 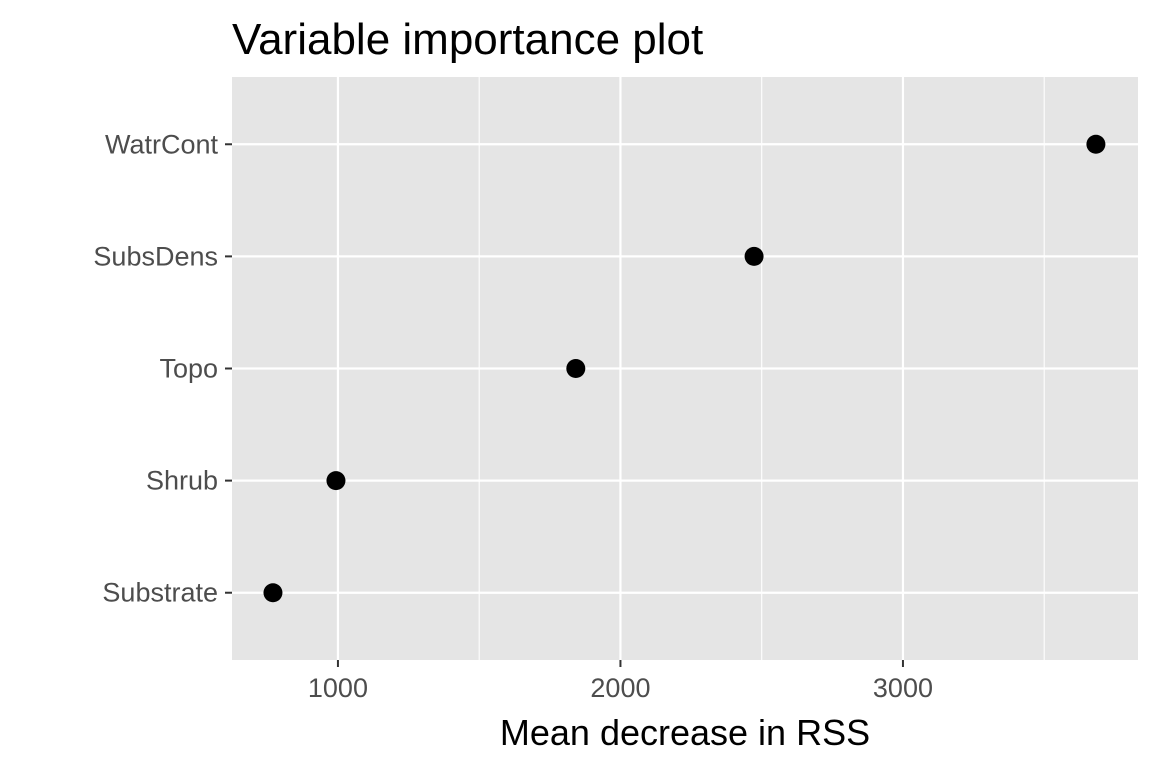 What do you see at coordinates (160, 593) in the screenshot?
I see `y-tick-label: Substrate` at bounding box center [160, 593].